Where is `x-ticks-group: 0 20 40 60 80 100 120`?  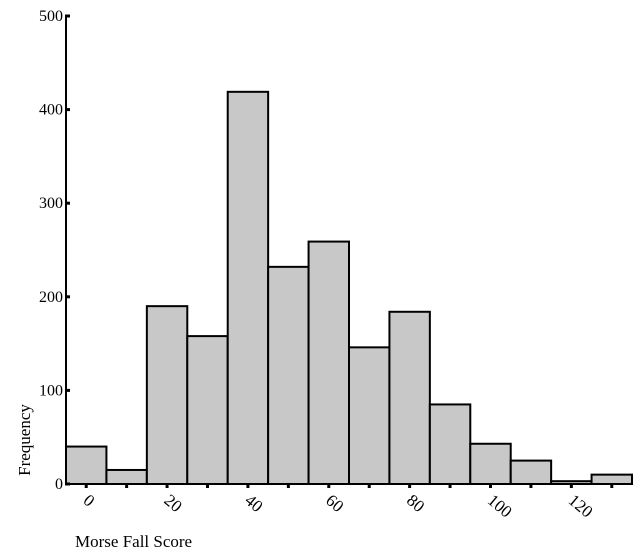 x-ticks-group: 0 20 40 60 80 100 120 is located at coordinates (347, 502).